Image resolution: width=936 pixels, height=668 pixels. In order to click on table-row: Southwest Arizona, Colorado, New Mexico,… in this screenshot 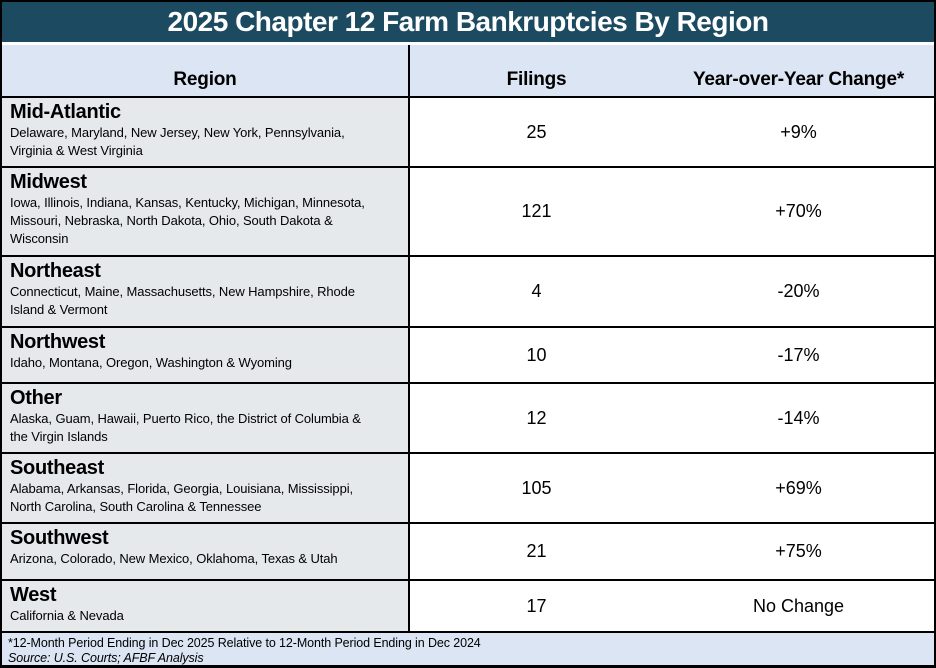, I will do `click(468, 552)`.